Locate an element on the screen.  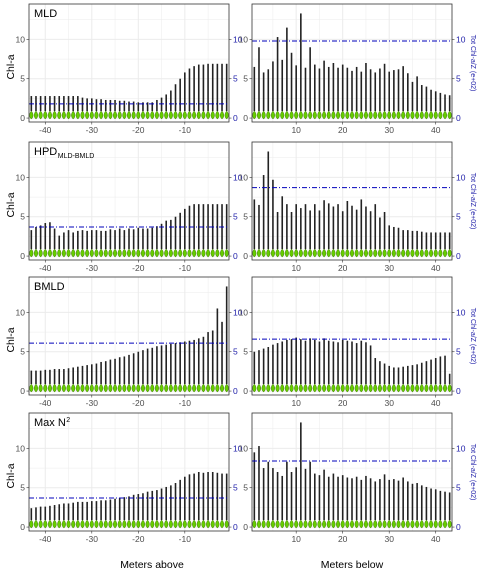
panel-2-right: 0 5 10 0 5 10 10 20 30 40 Tot Chl-a/Z (e+02) is located at coordinates (357, 342).